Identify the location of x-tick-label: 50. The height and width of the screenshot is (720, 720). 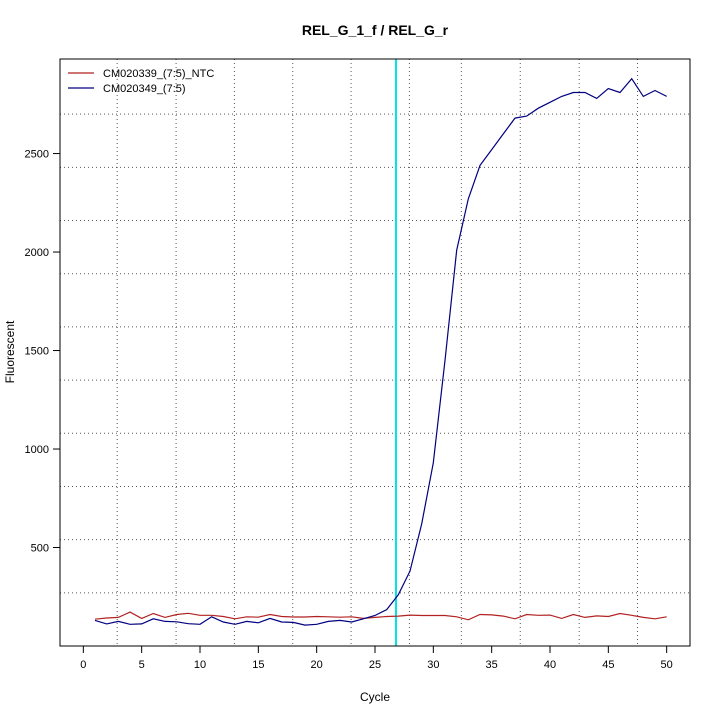
(667, 665).